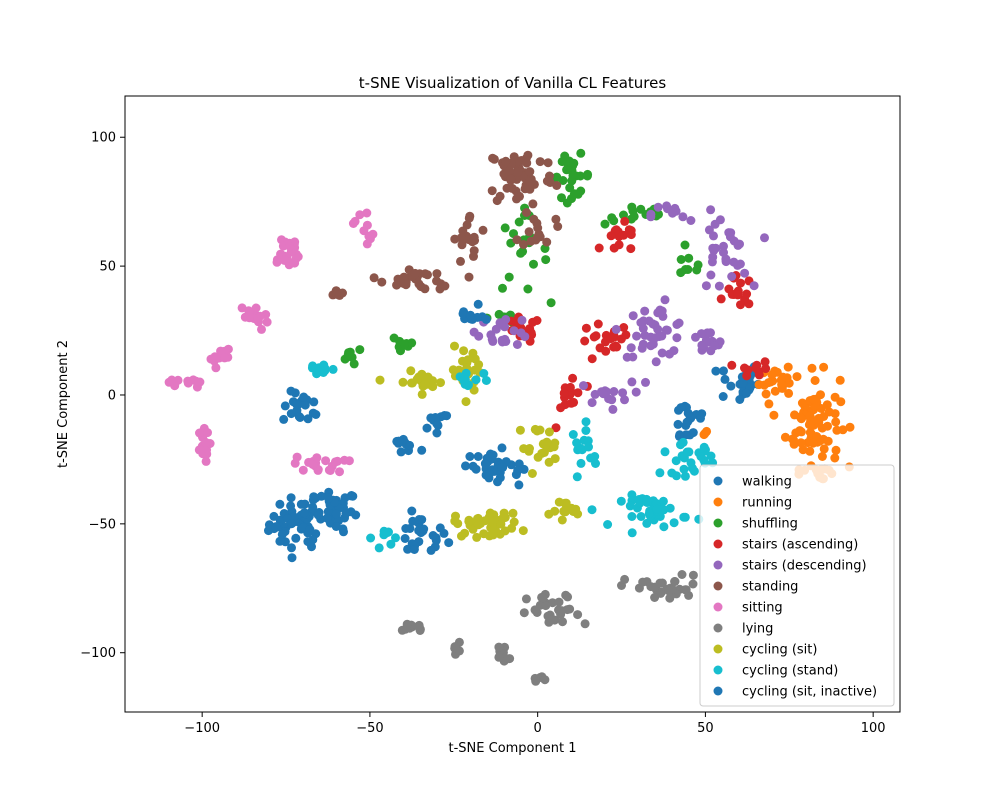 The width and height of the screenshot is (1000, 800). Describe the element at coordinates (102, 524) in the screenshot. I see `y-tick-label: −50` at that location.